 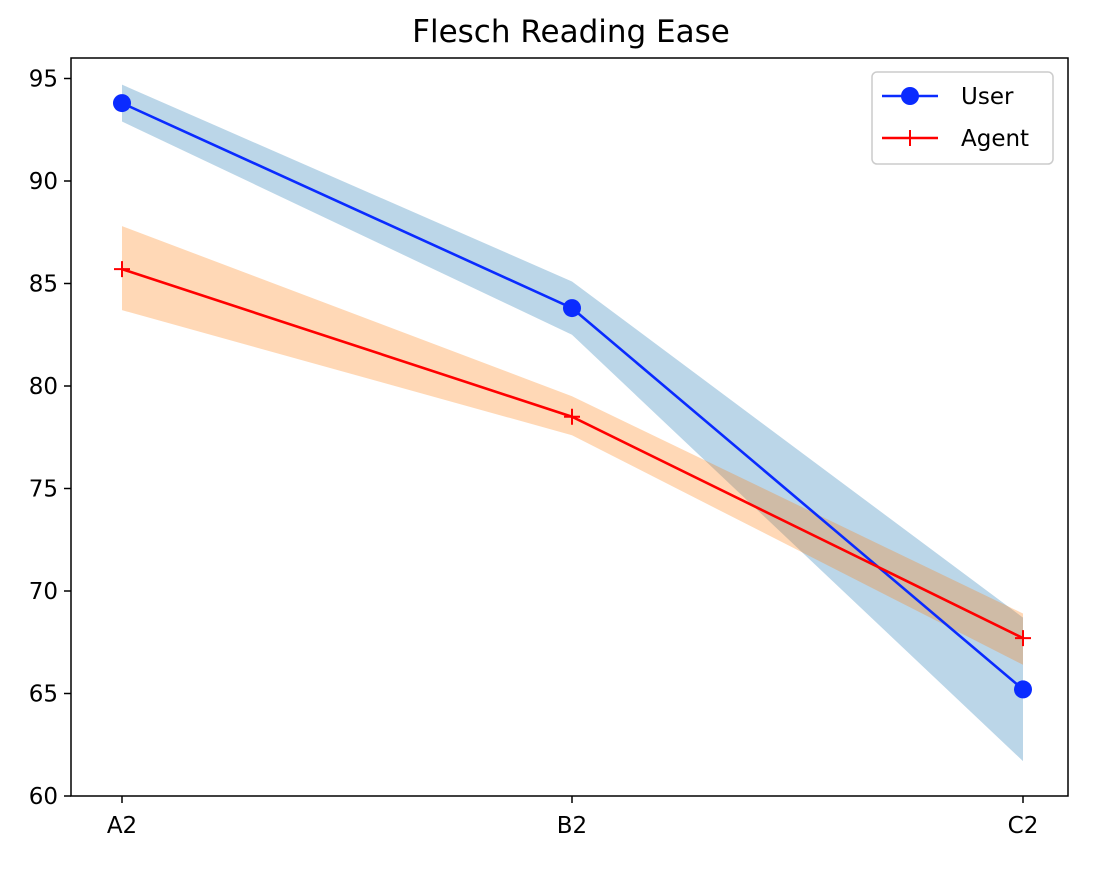 What do you see at coordinates (1023, 826) in the screenshot?
I see `x-tick-label: C2` at bounding box center [1023, 826].